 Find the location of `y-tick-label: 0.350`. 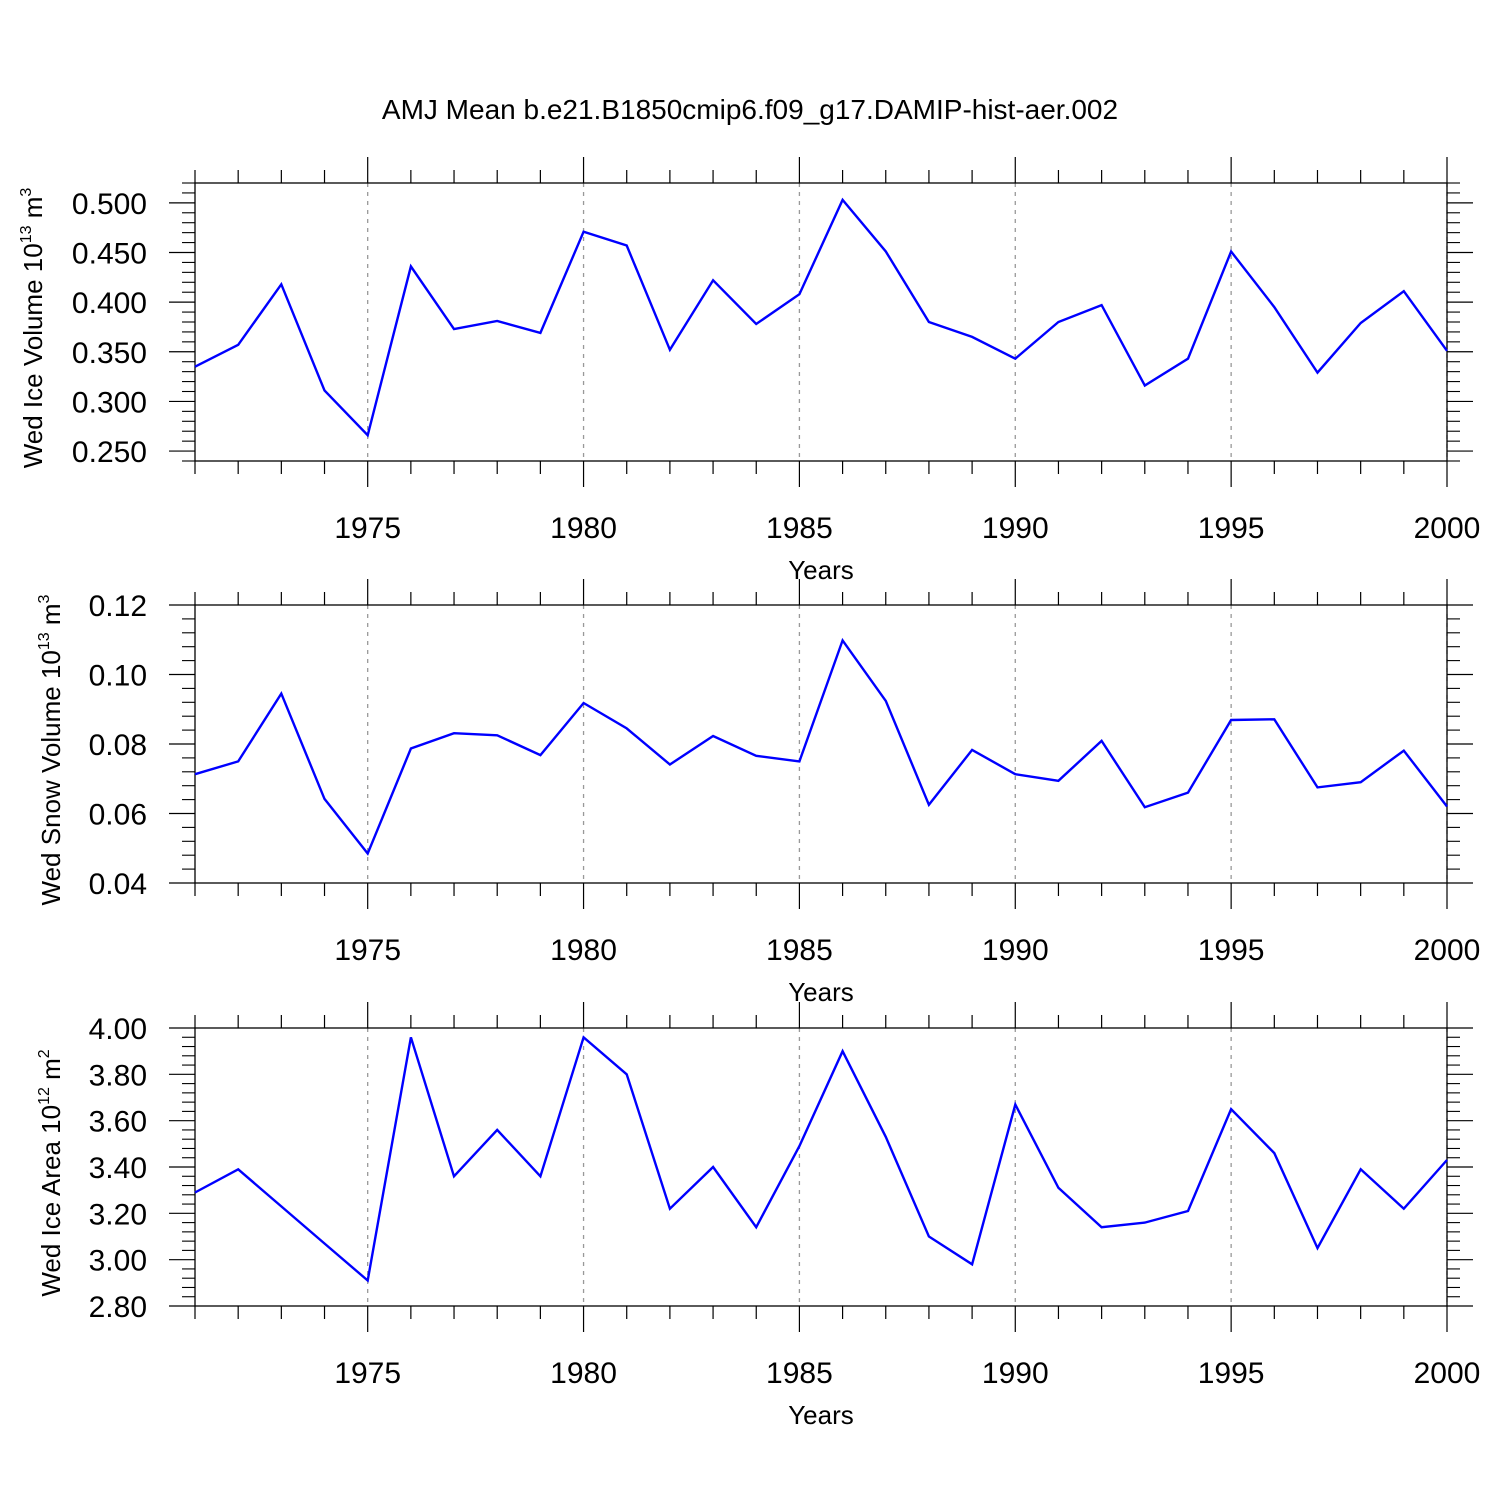

y-tick-label: 0.350 is located at coordinates (109, 353).